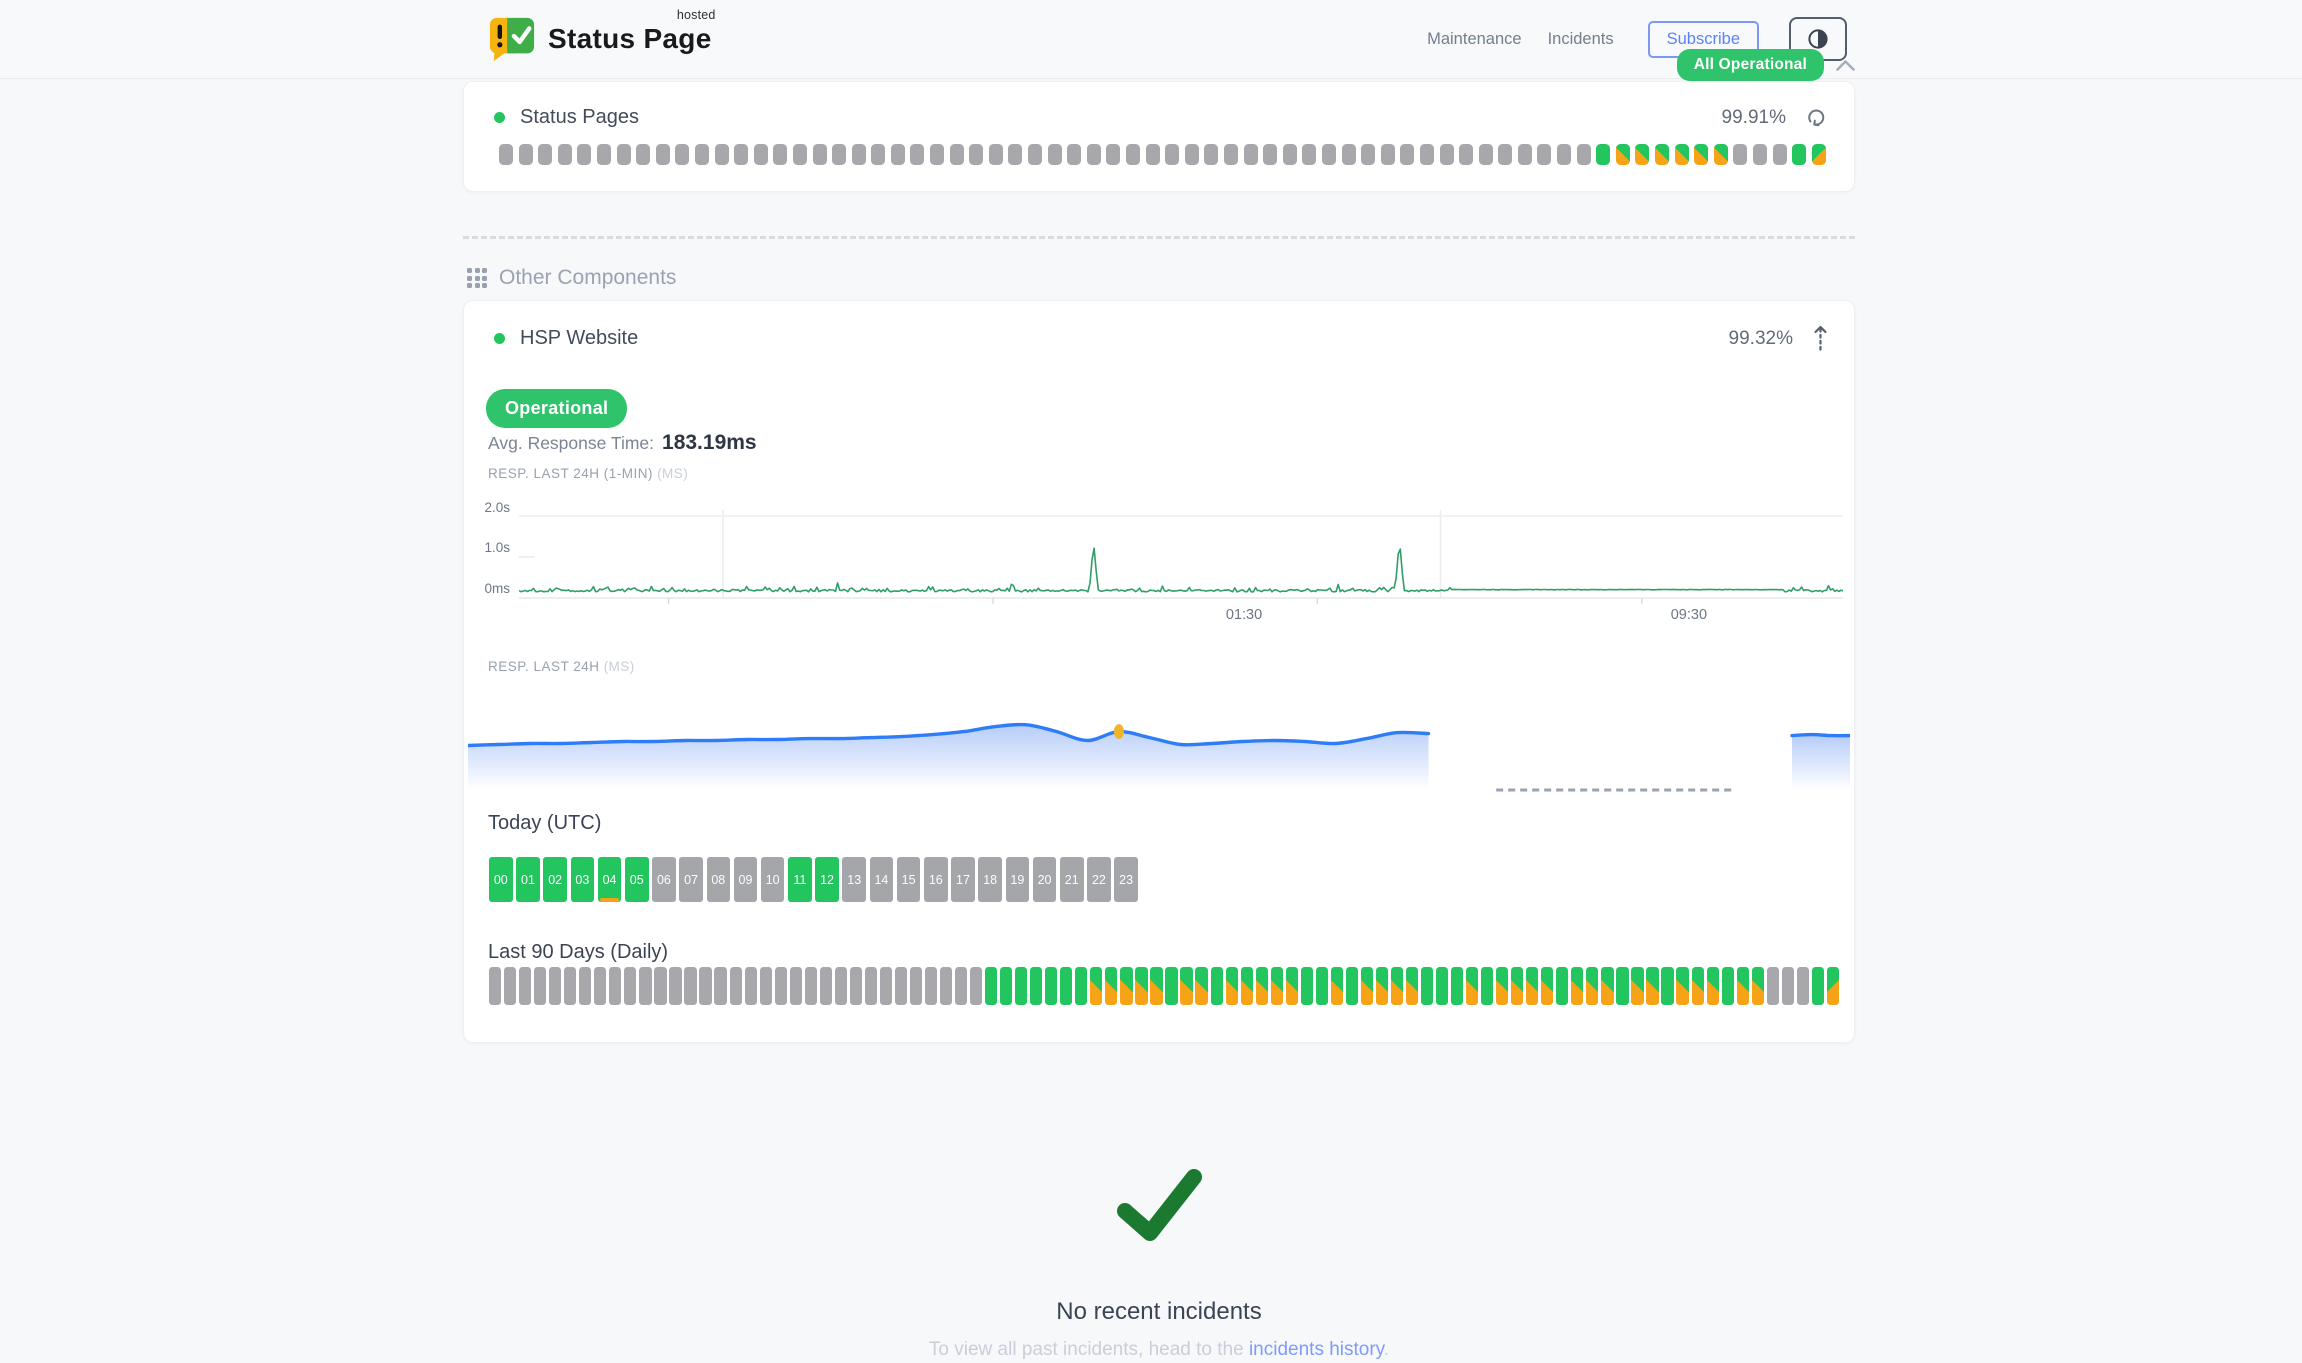 The height and width of the screenshot is (1363, 2302). I want to click on overall-status-badge: All Operational, so click(1750, 65).